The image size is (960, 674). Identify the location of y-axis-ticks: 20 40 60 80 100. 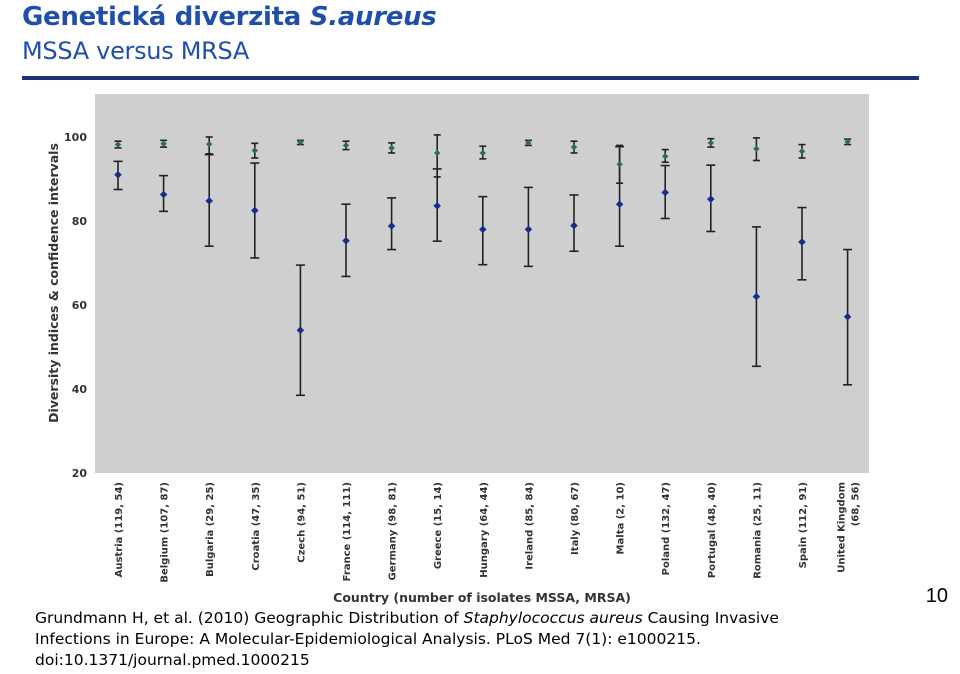
(75, 305).